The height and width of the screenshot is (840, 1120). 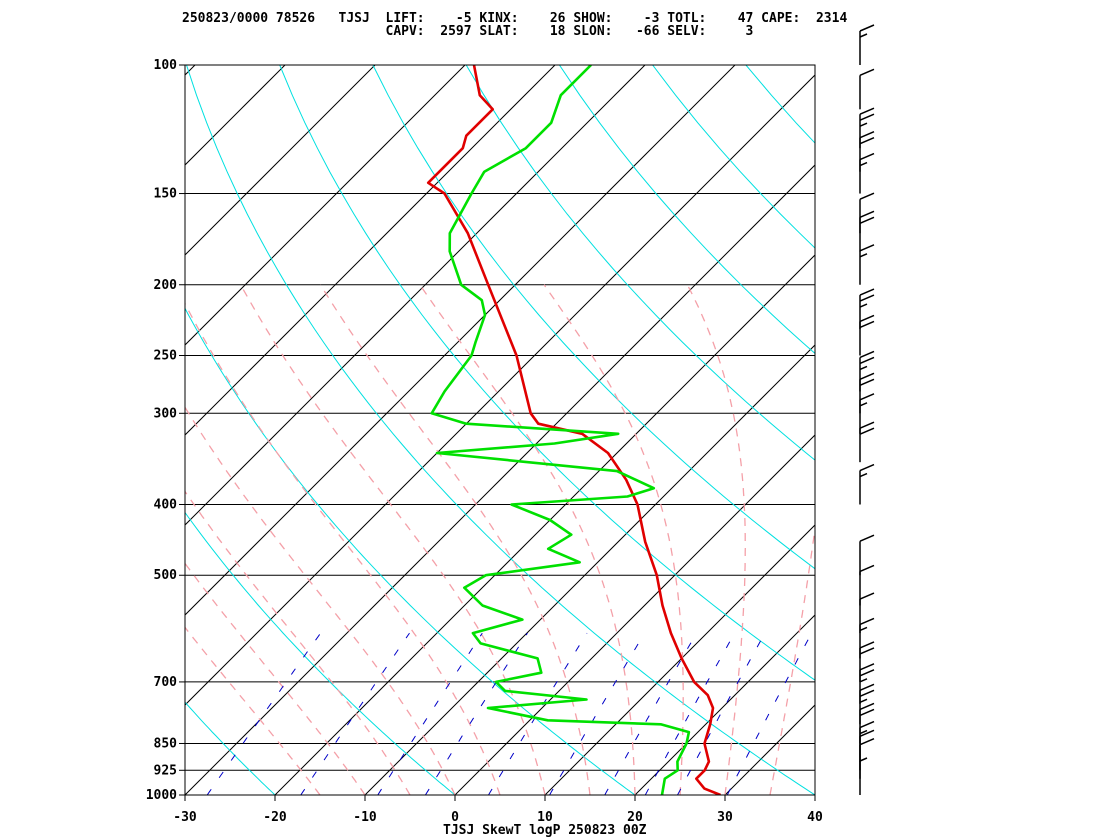 I want to click on pressure-tick-label: 300, so click(x=166, y=413).